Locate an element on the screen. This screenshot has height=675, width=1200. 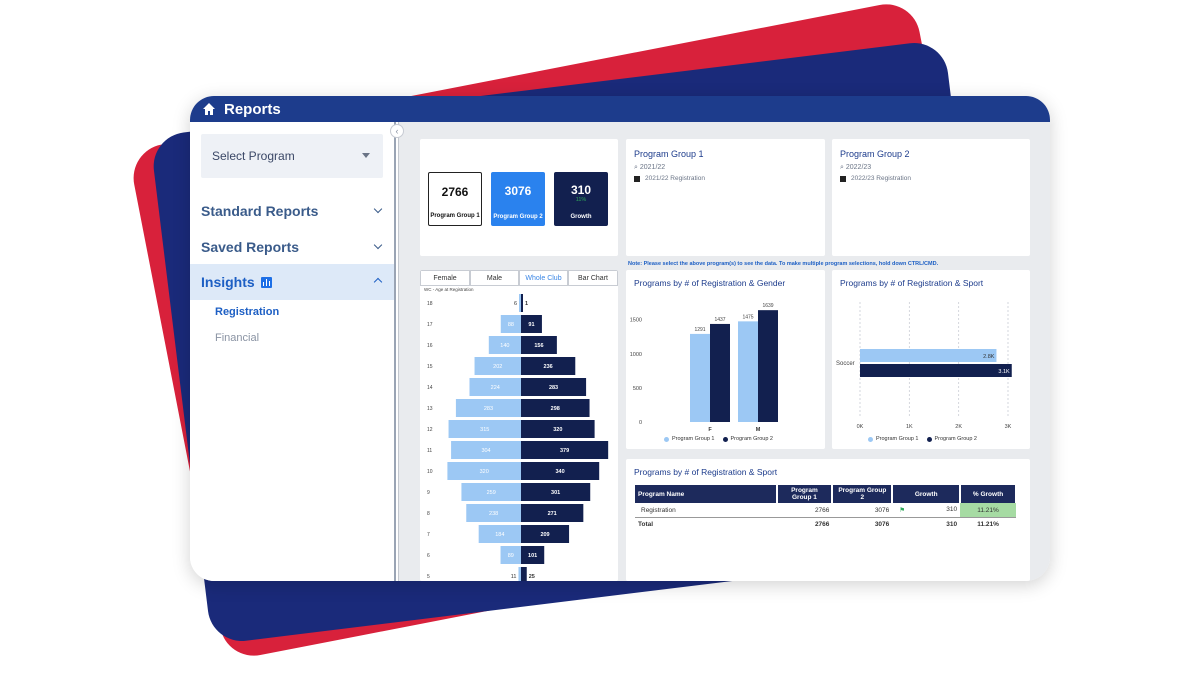
kpi-growth: 310 11% Growth is located at coordinates (581, 199).